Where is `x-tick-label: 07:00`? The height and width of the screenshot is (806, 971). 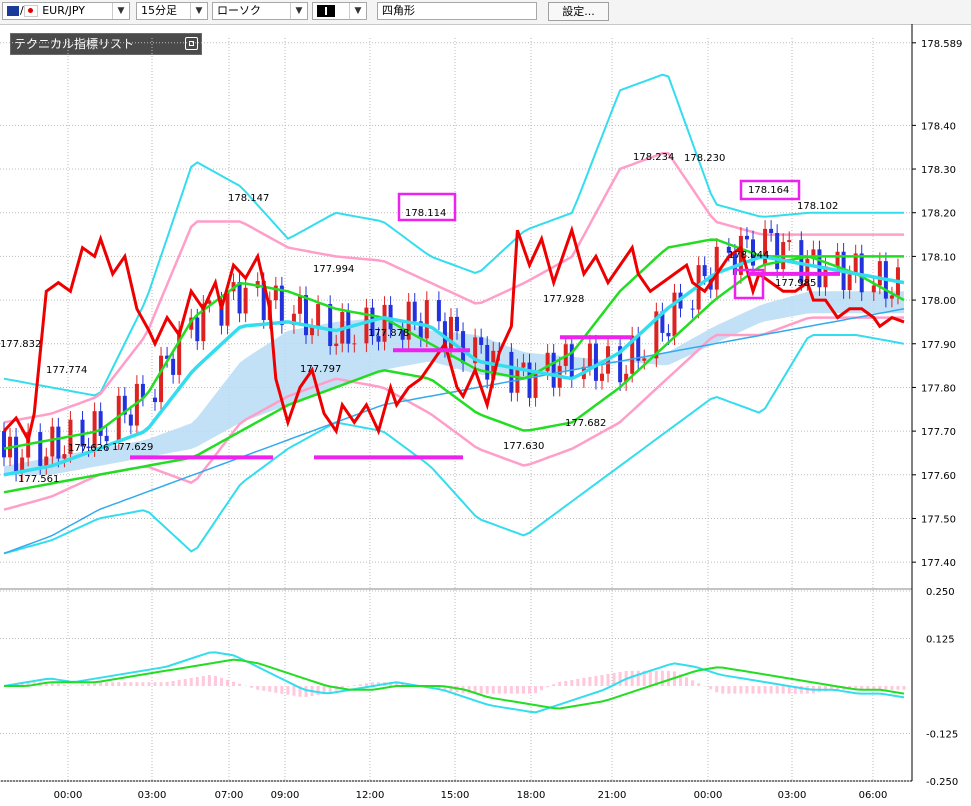 x-tick-label: 07:00 is located at coordinates (229, 795).